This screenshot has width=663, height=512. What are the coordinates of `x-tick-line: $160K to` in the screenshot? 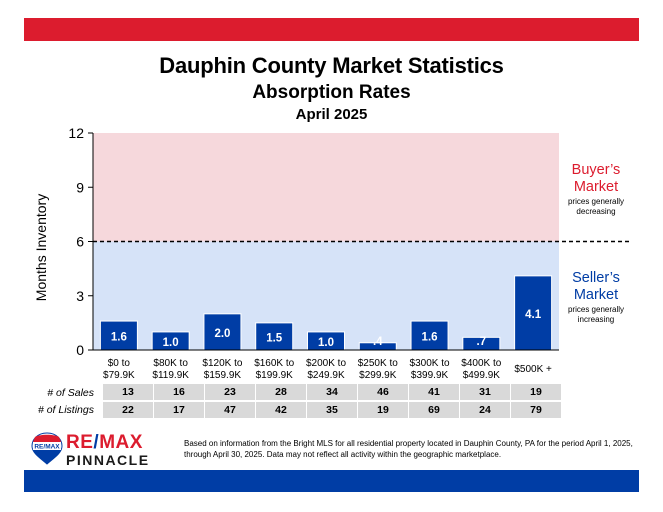 It's located at (274, 363).